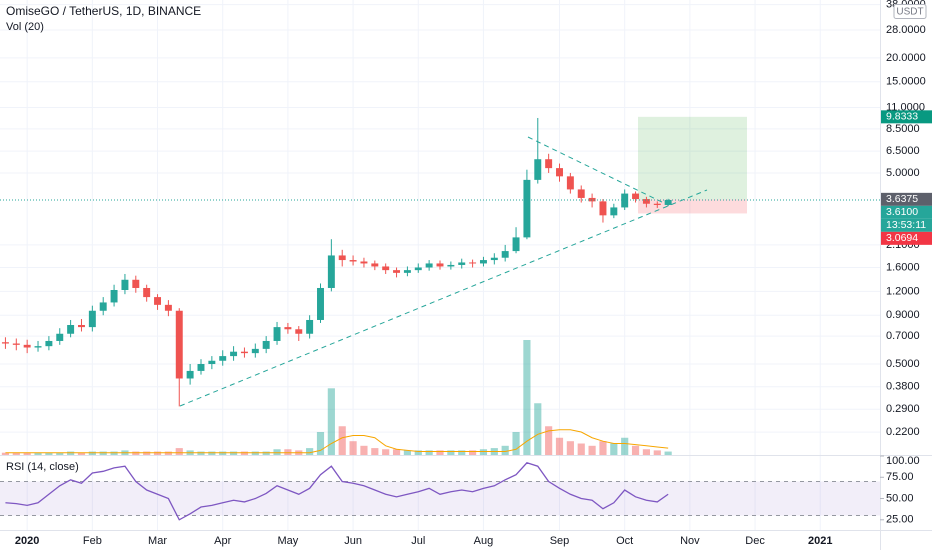 The image size is (932, 550). What do you see at coordinates (903, 173) in the screenshot?
I see `y-tick-label: 5.0000` at bounding box center [903, 173].